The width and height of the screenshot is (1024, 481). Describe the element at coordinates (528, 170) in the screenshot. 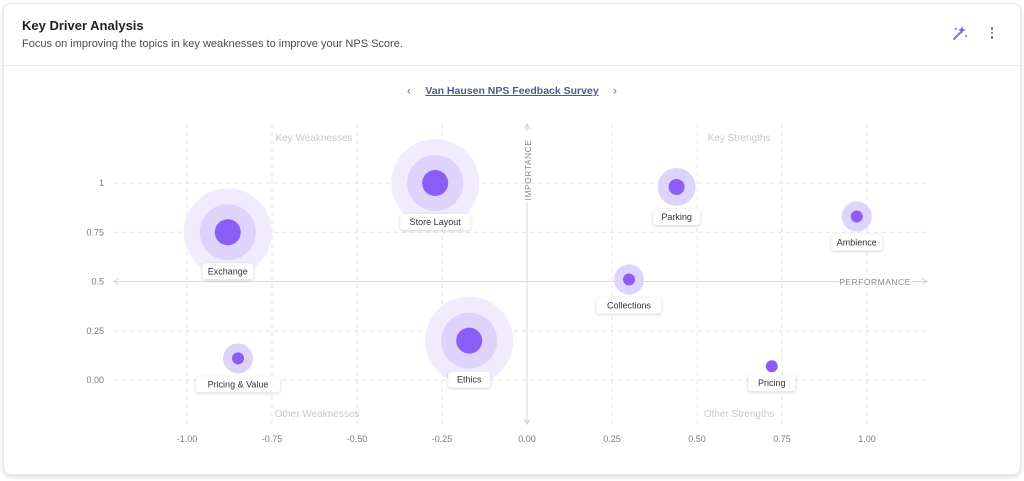

I see `y-axis-label: IMPORTANCE` at that location.